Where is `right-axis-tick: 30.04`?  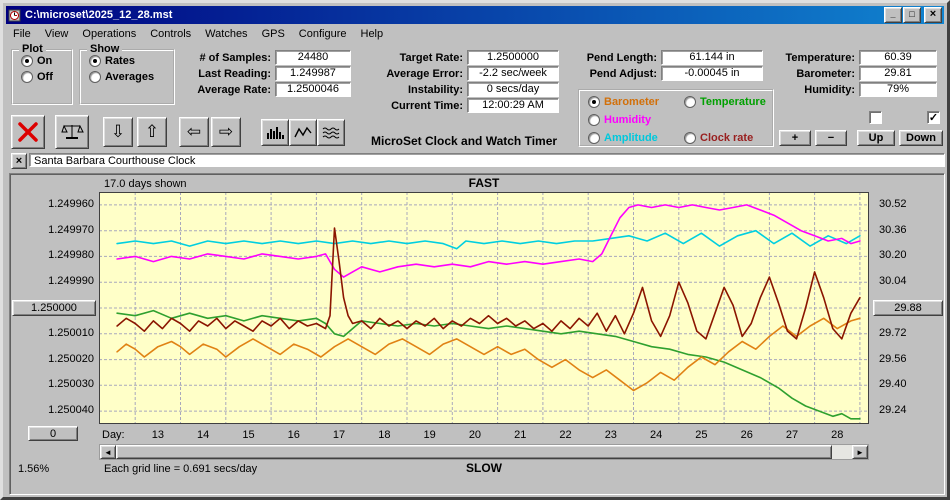
right-axis-tick: 30.04 is located at coordinates (893, 281).